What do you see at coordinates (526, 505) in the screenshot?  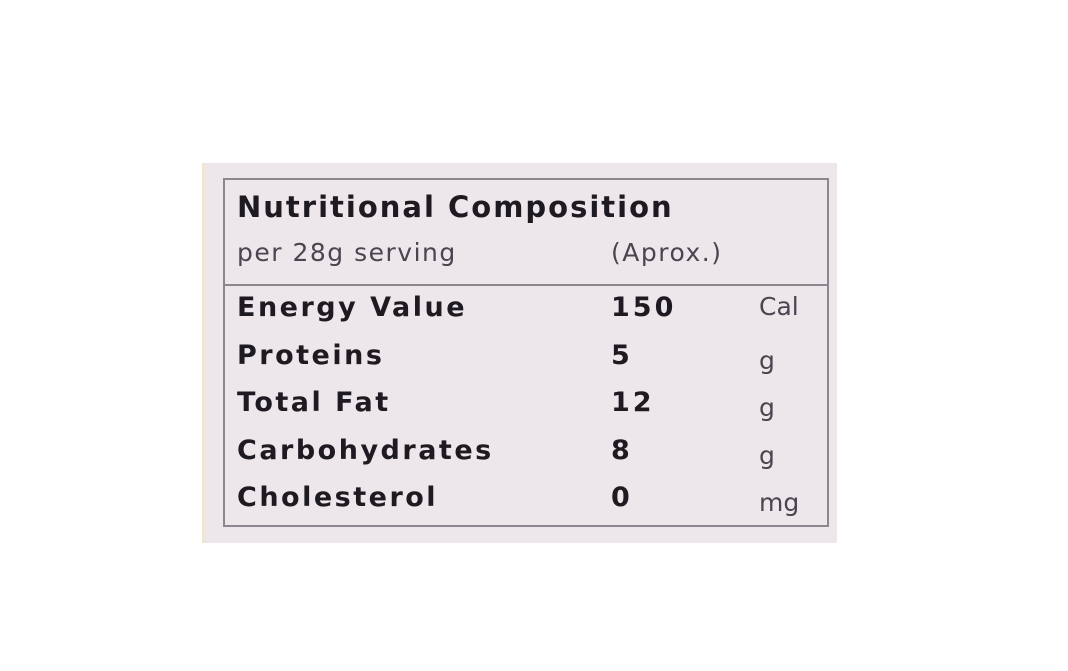 I see `nutrient-row: Cholesterol 0 mg` at bounding box center [526, 505].